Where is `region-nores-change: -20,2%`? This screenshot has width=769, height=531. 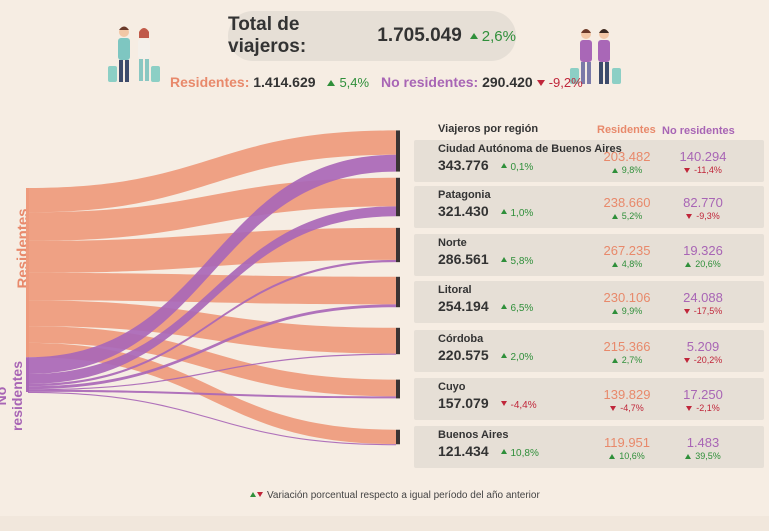 region-nores-change: -20,2% is located at coordinates (703, 360).